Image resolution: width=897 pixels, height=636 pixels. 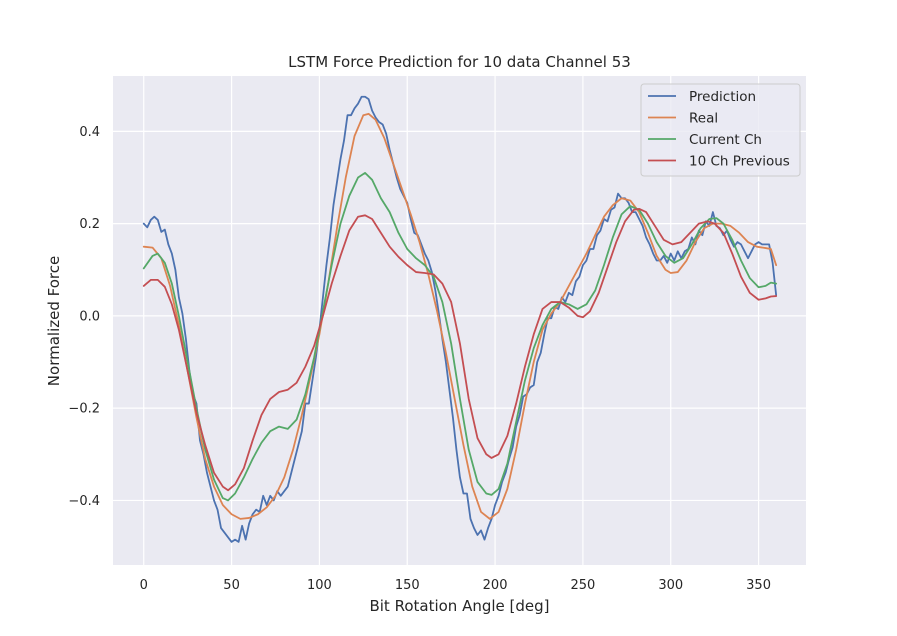 What do you see at coordinates (89, 132) in the screenshot?
I see `y-tick-label: 0.4` at bounding box center [89, 132].